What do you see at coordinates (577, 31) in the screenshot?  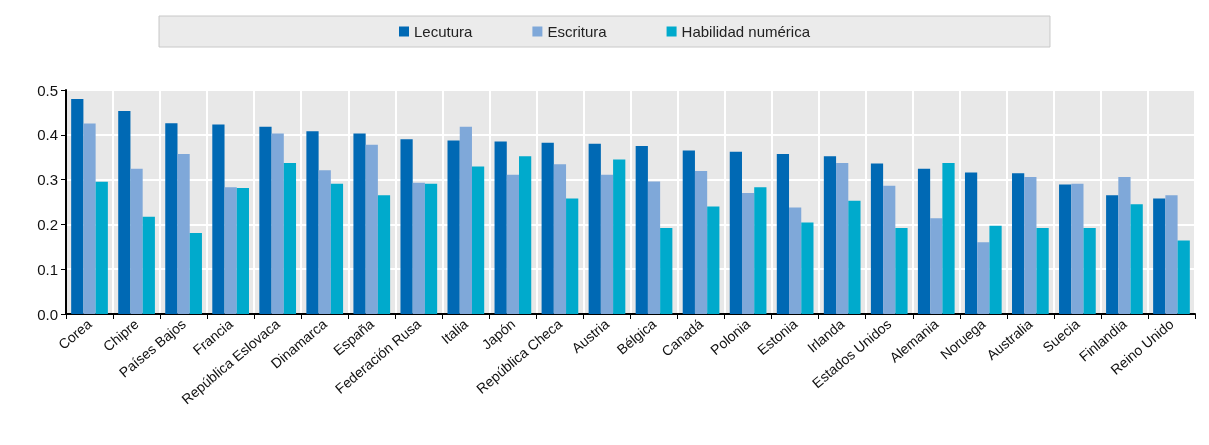 I see `legend-label: Escritura` at bounding box center [577, 31].